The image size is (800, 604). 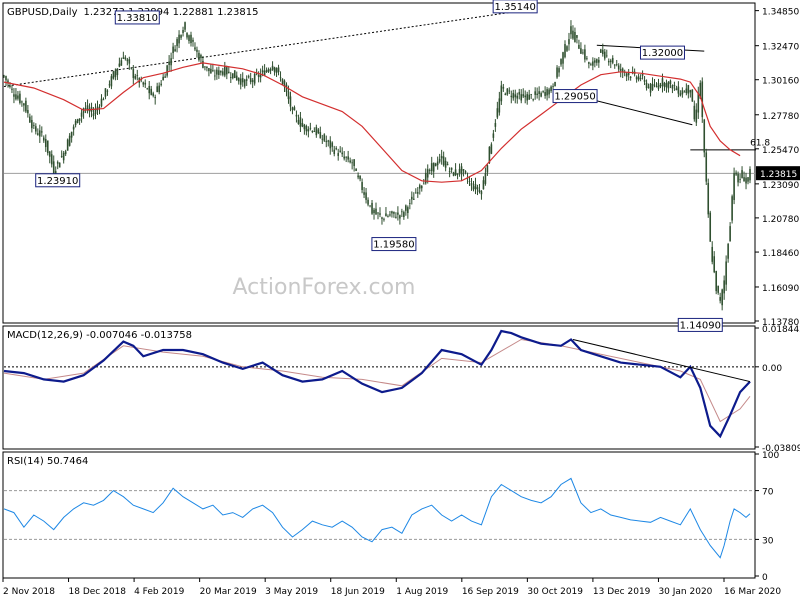 I want to click on macd-y-tick-label: -0.038095, so click(x=781, y=449).